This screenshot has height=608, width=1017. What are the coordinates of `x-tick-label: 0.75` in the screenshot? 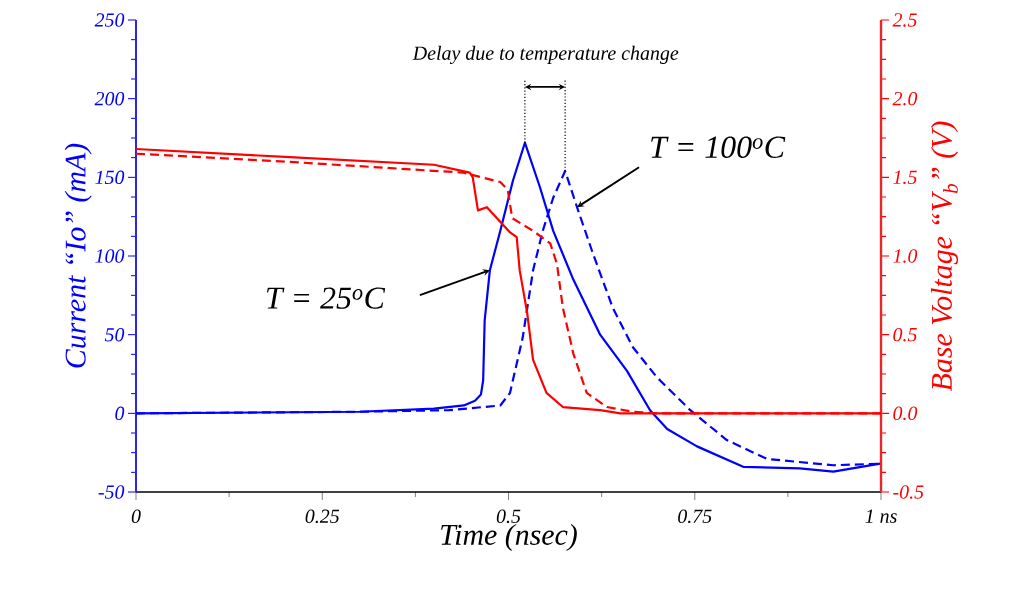 It's located at (695, 516).